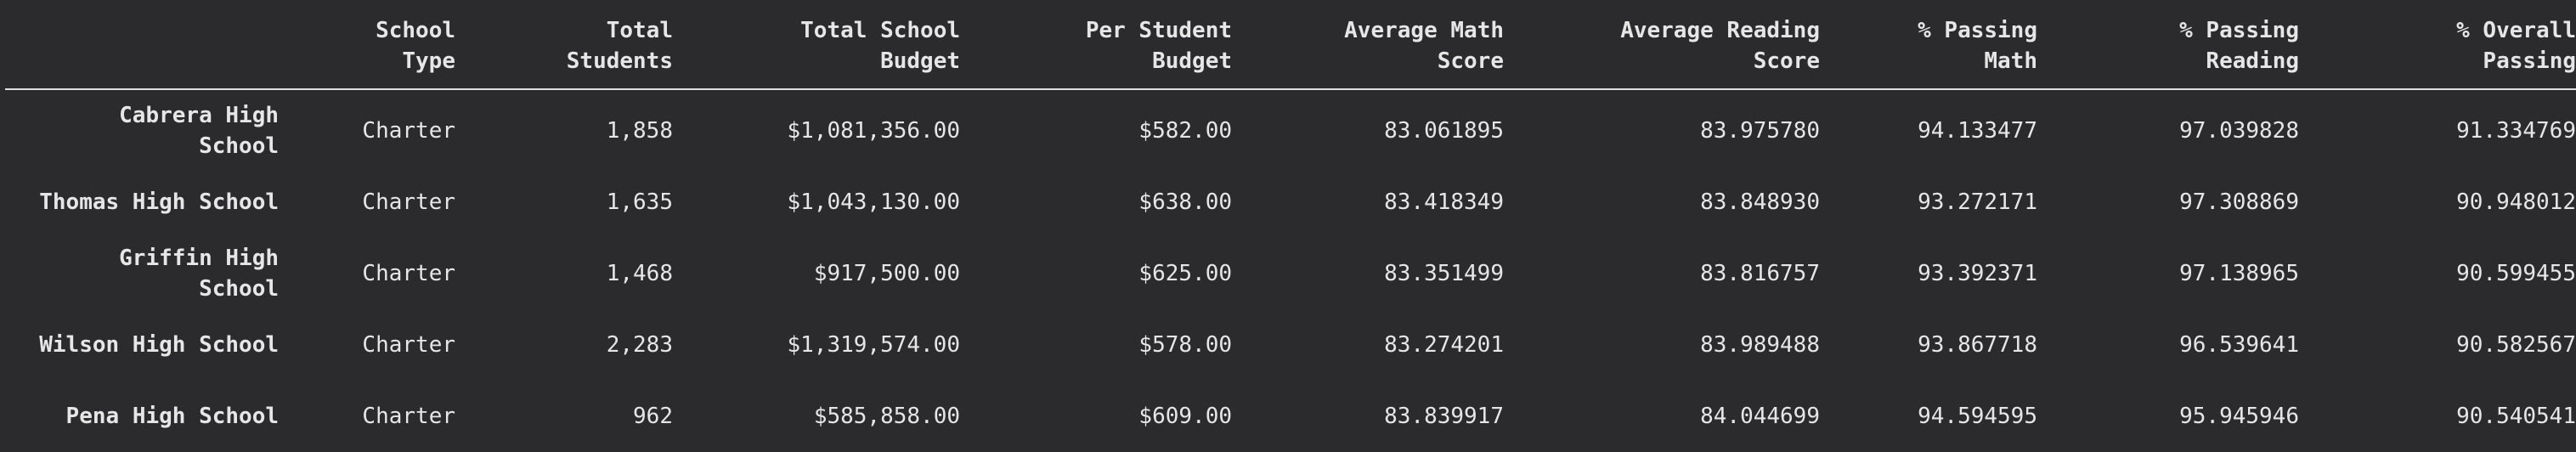 This screenshot has width=2576, height=452. What do you see at coordinates (1096, 52) in the screenshot?
I see `column-header-per-student-budget: Per Student Budget` at bounding box center [1096, 52].